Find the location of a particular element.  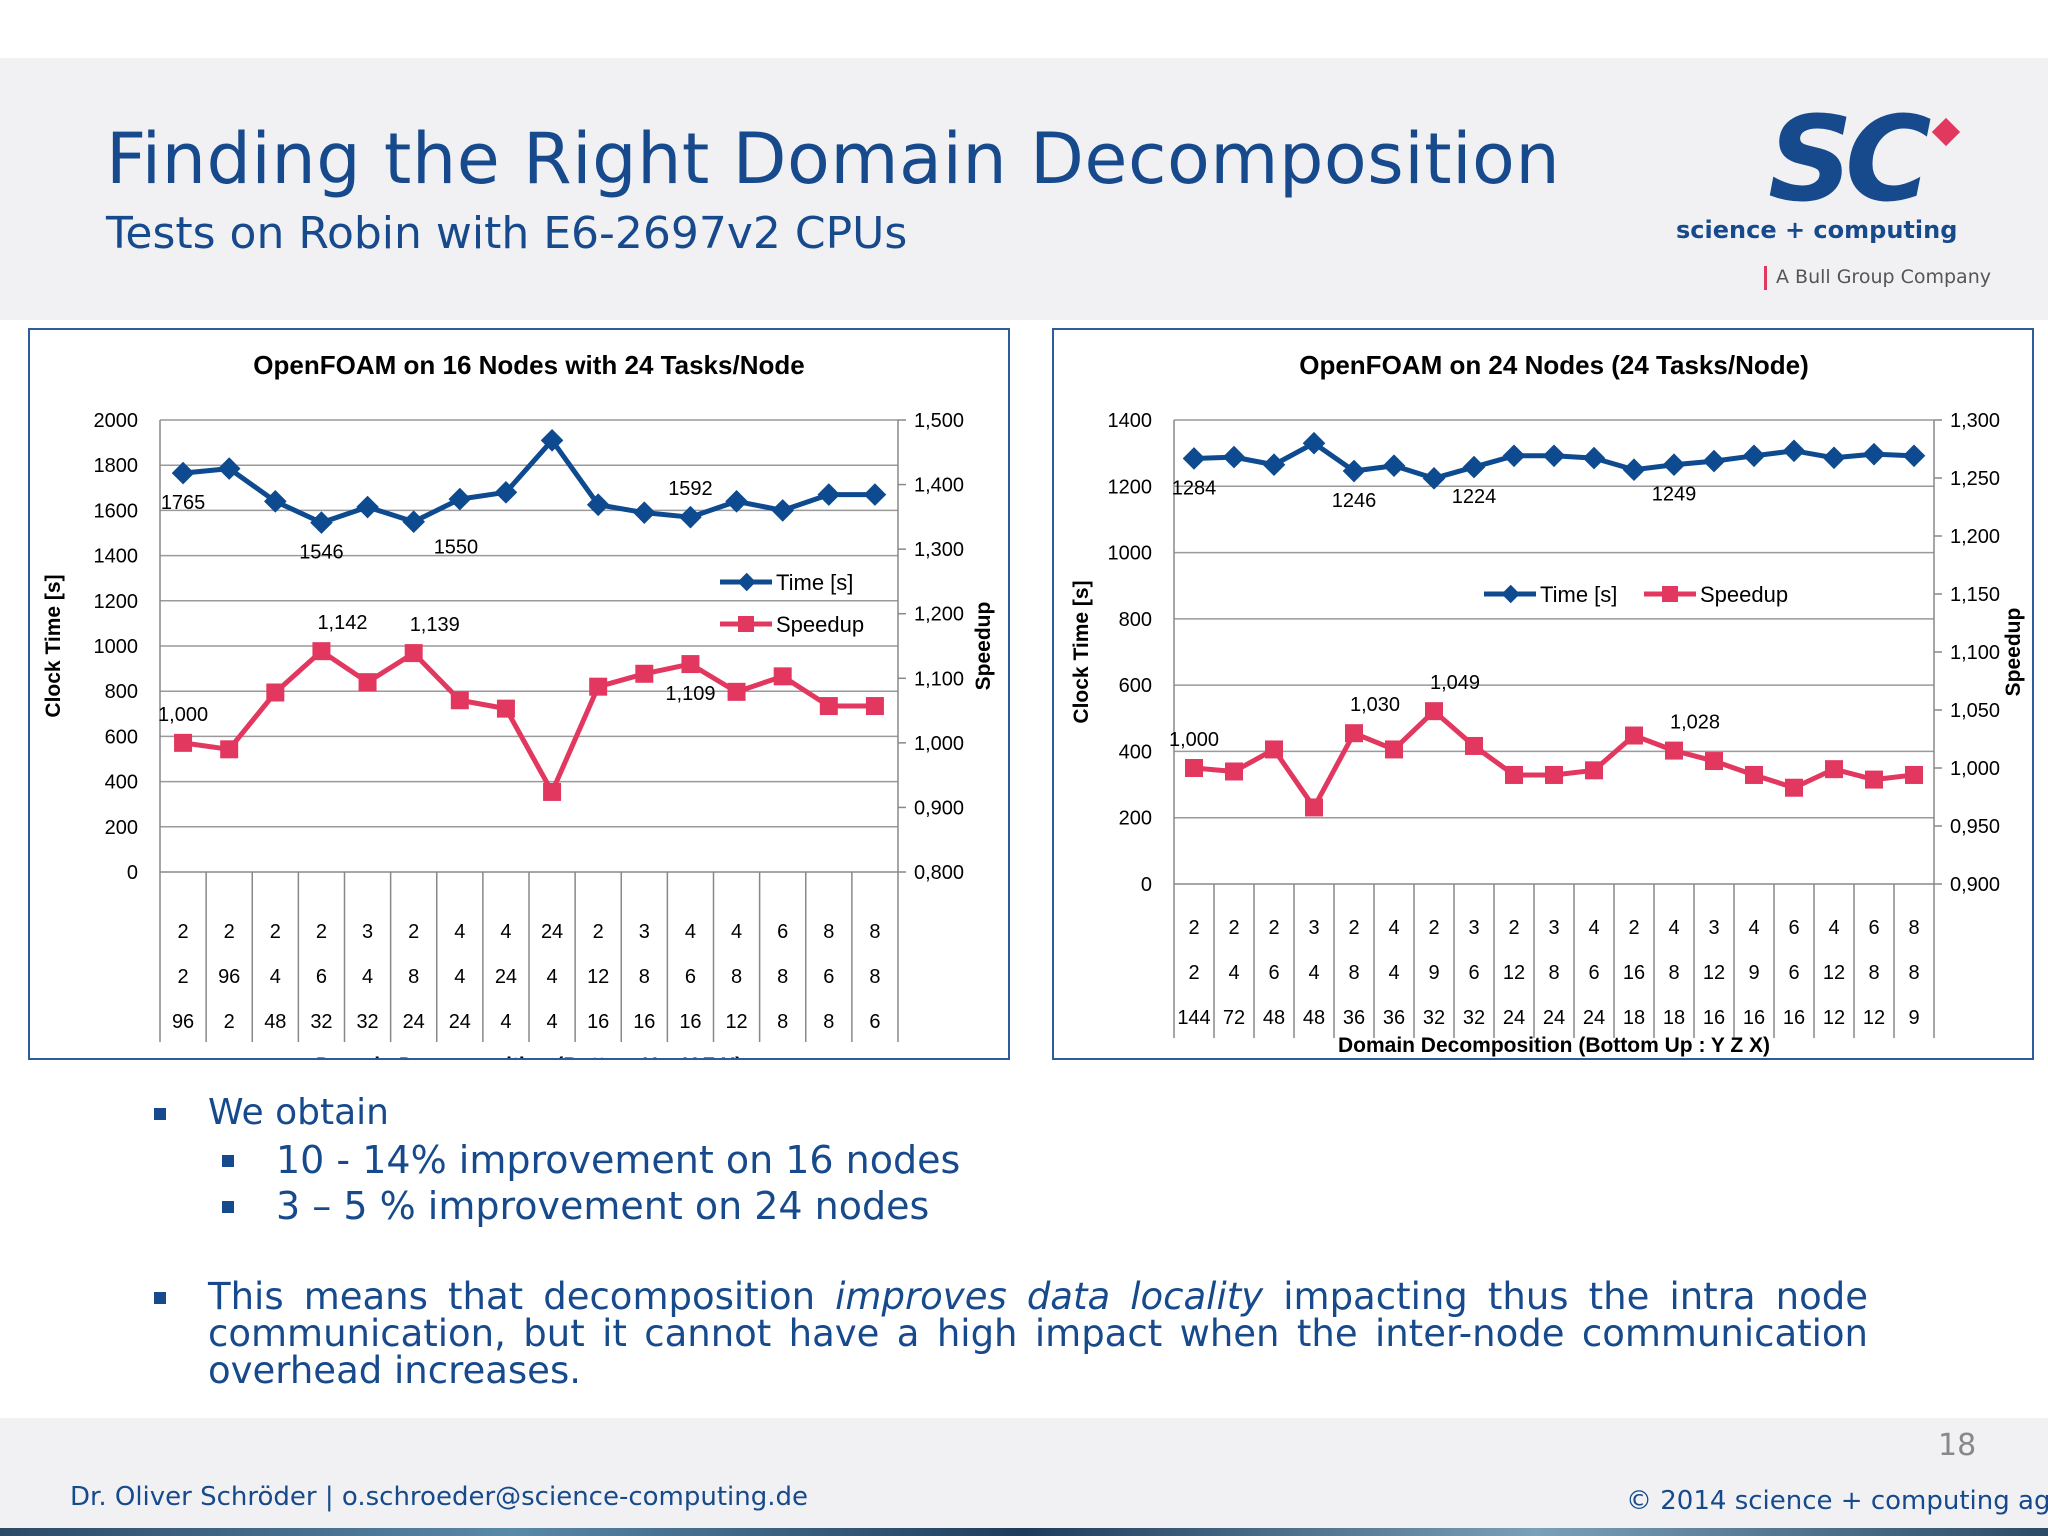

y-left-tick-label: 800 is located at coordinates (1135, 620).